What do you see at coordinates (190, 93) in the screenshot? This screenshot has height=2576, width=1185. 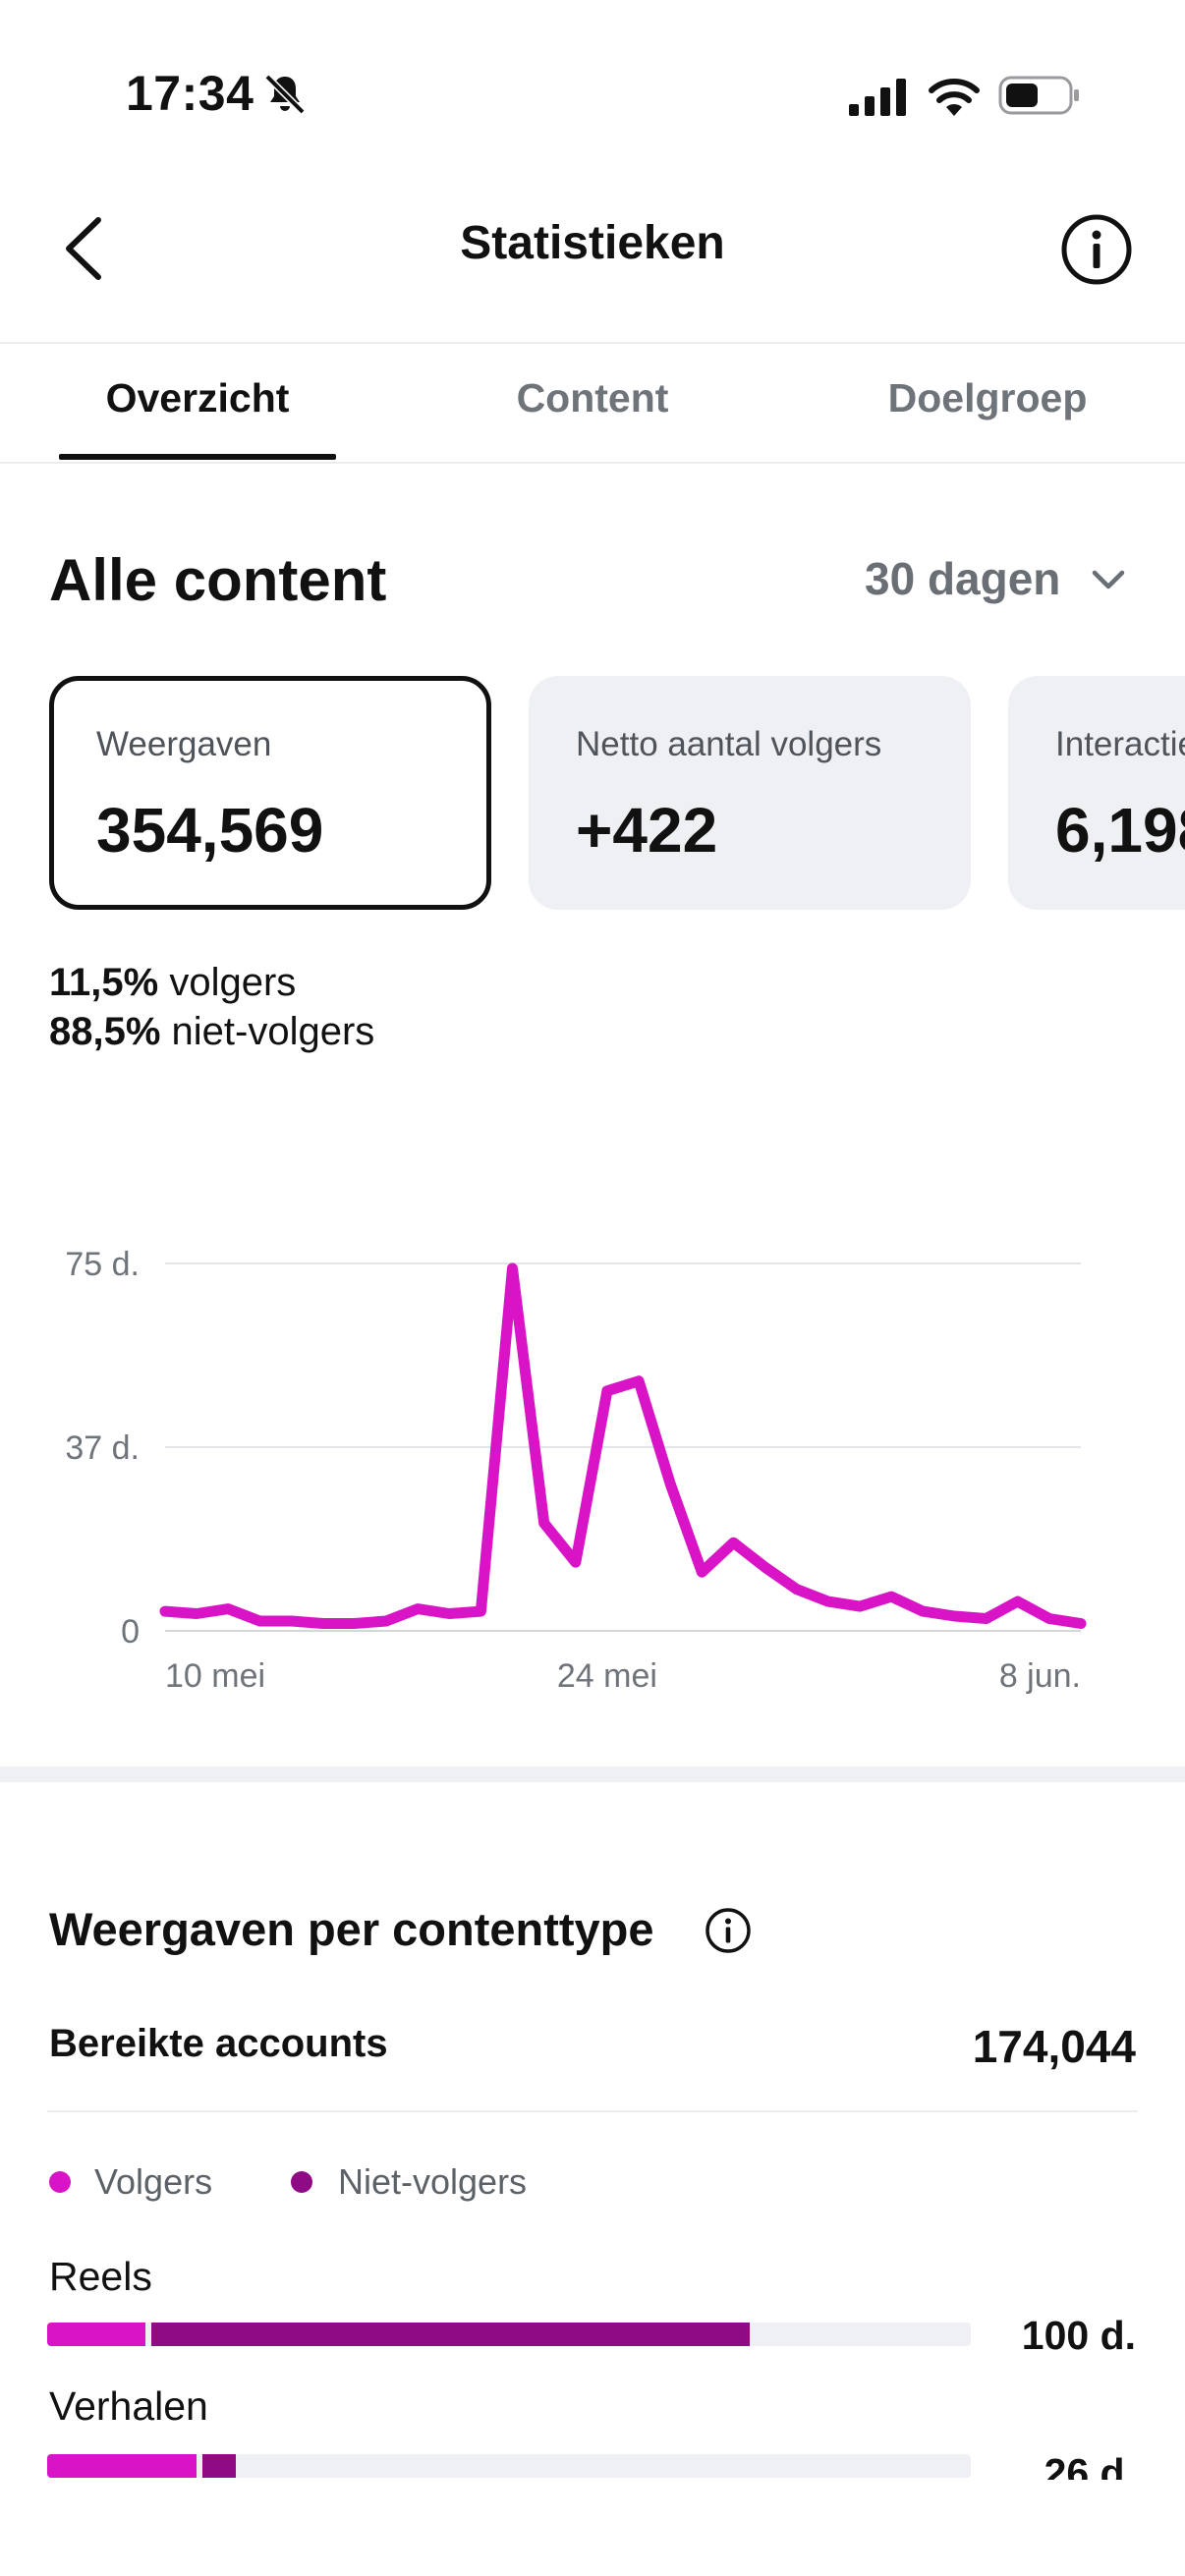 I see `status-time: 17:34` at bounding box center [190, 93].